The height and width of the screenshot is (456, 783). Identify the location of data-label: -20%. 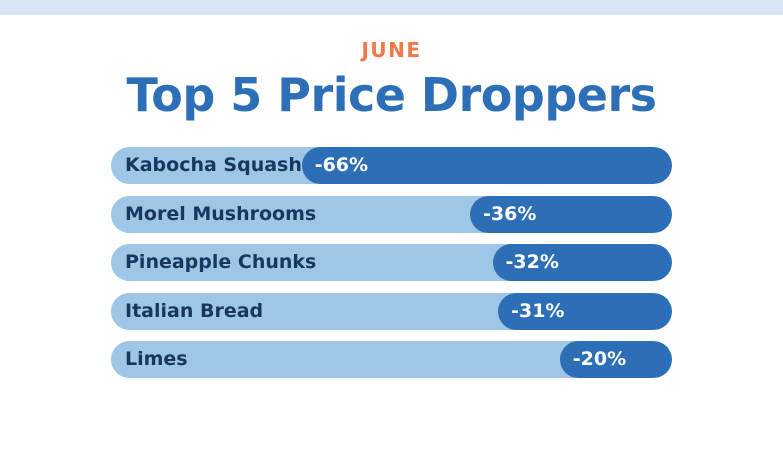
(599, 359).